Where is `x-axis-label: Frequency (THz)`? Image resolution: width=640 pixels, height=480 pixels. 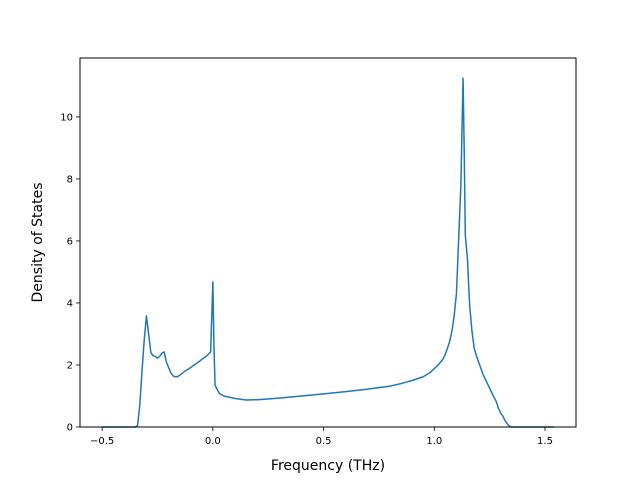
x-axis-label: Frequency (THz) is located at coordinates (328, 466).